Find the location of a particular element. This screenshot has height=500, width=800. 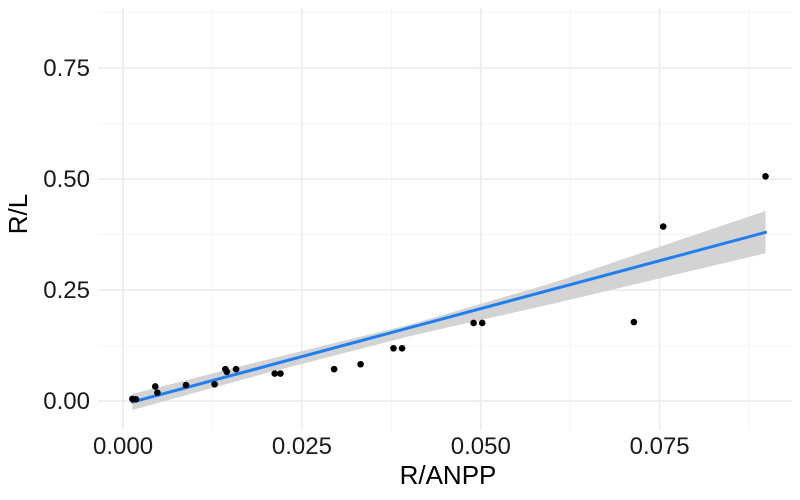

x-tick-label: 0.050 is located at coordinates (481, 446).